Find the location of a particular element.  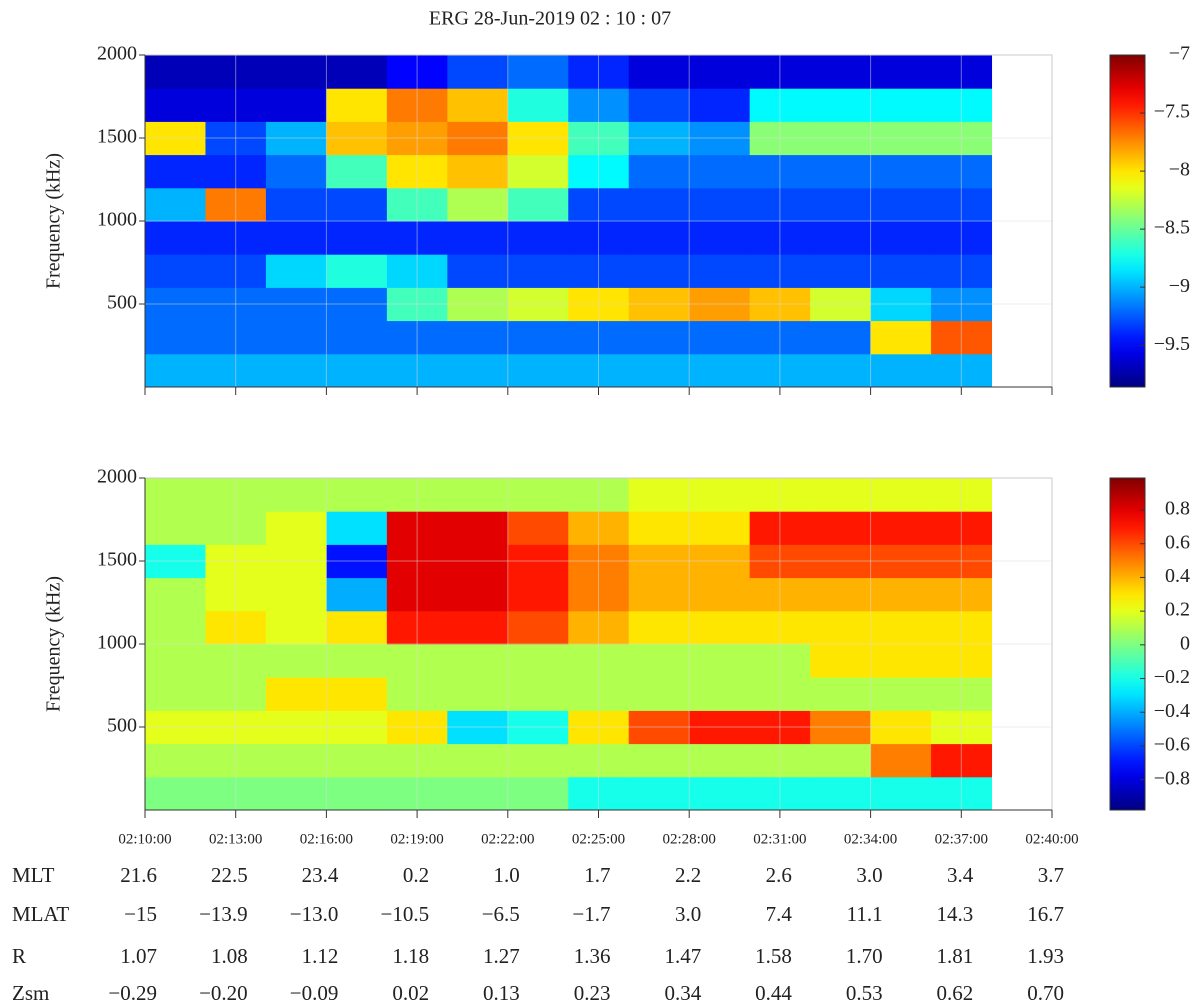

y-axis-label: Frequency (kHz) is located at coordinates (54, 644).